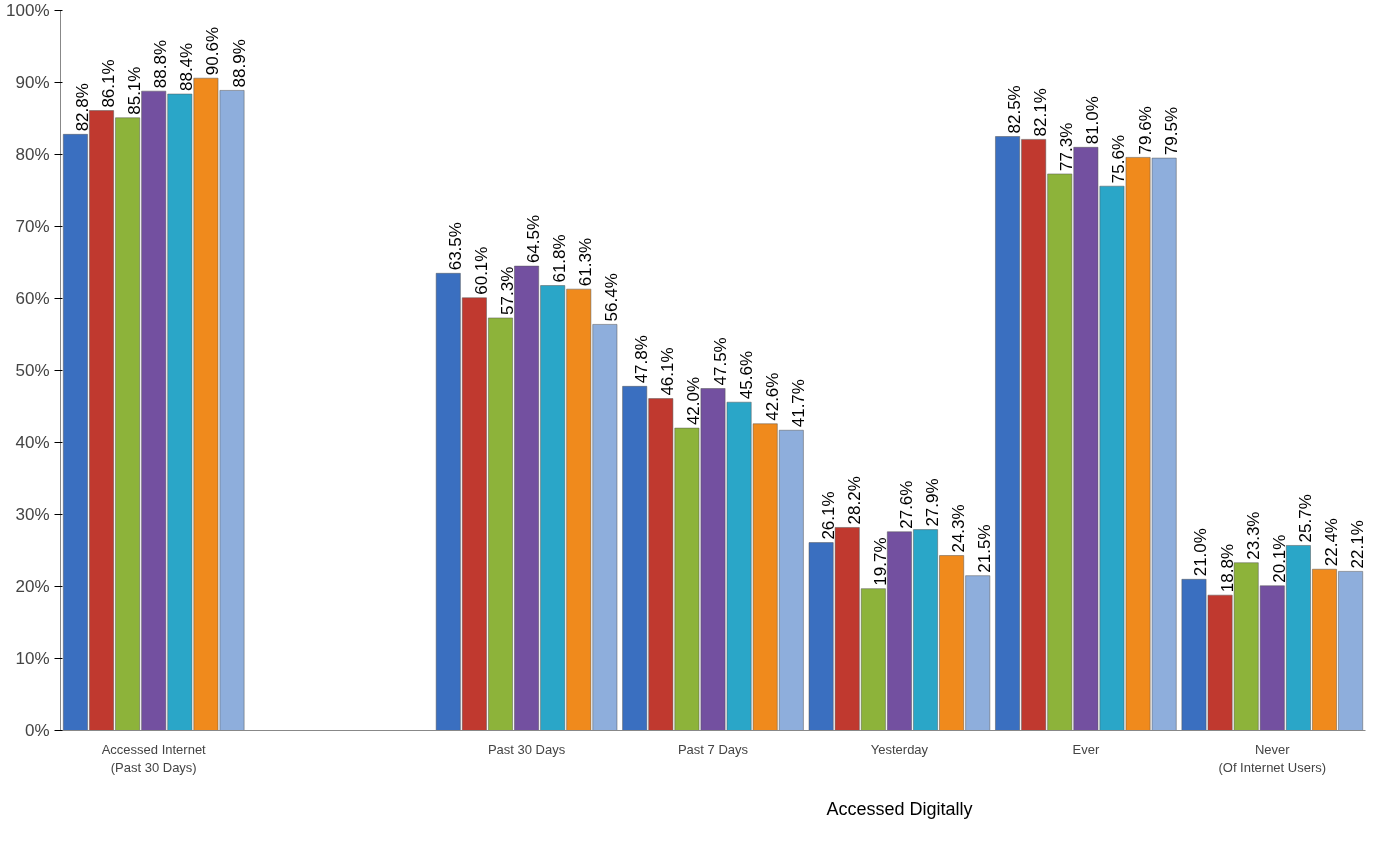  I want to click on data-label: 21.0%, so click(1201, 552).